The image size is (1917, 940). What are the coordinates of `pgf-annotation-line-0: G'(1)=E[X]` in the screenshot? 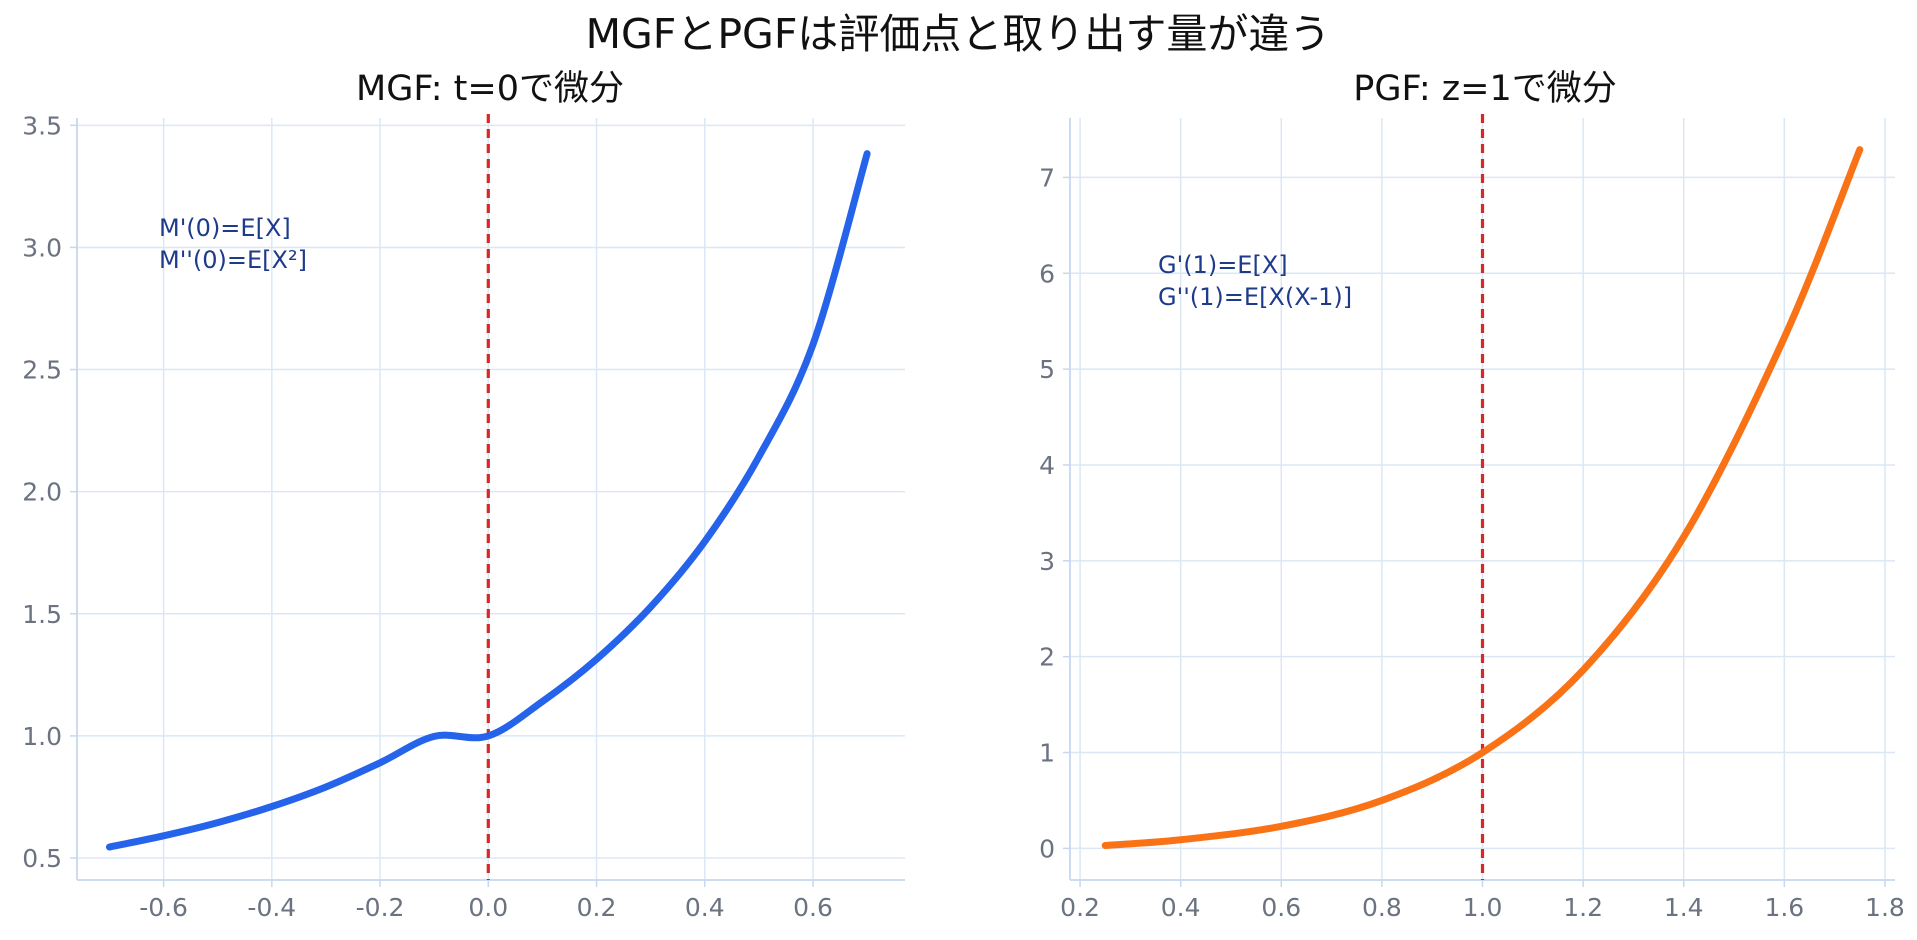 It's located at (1223, 265).